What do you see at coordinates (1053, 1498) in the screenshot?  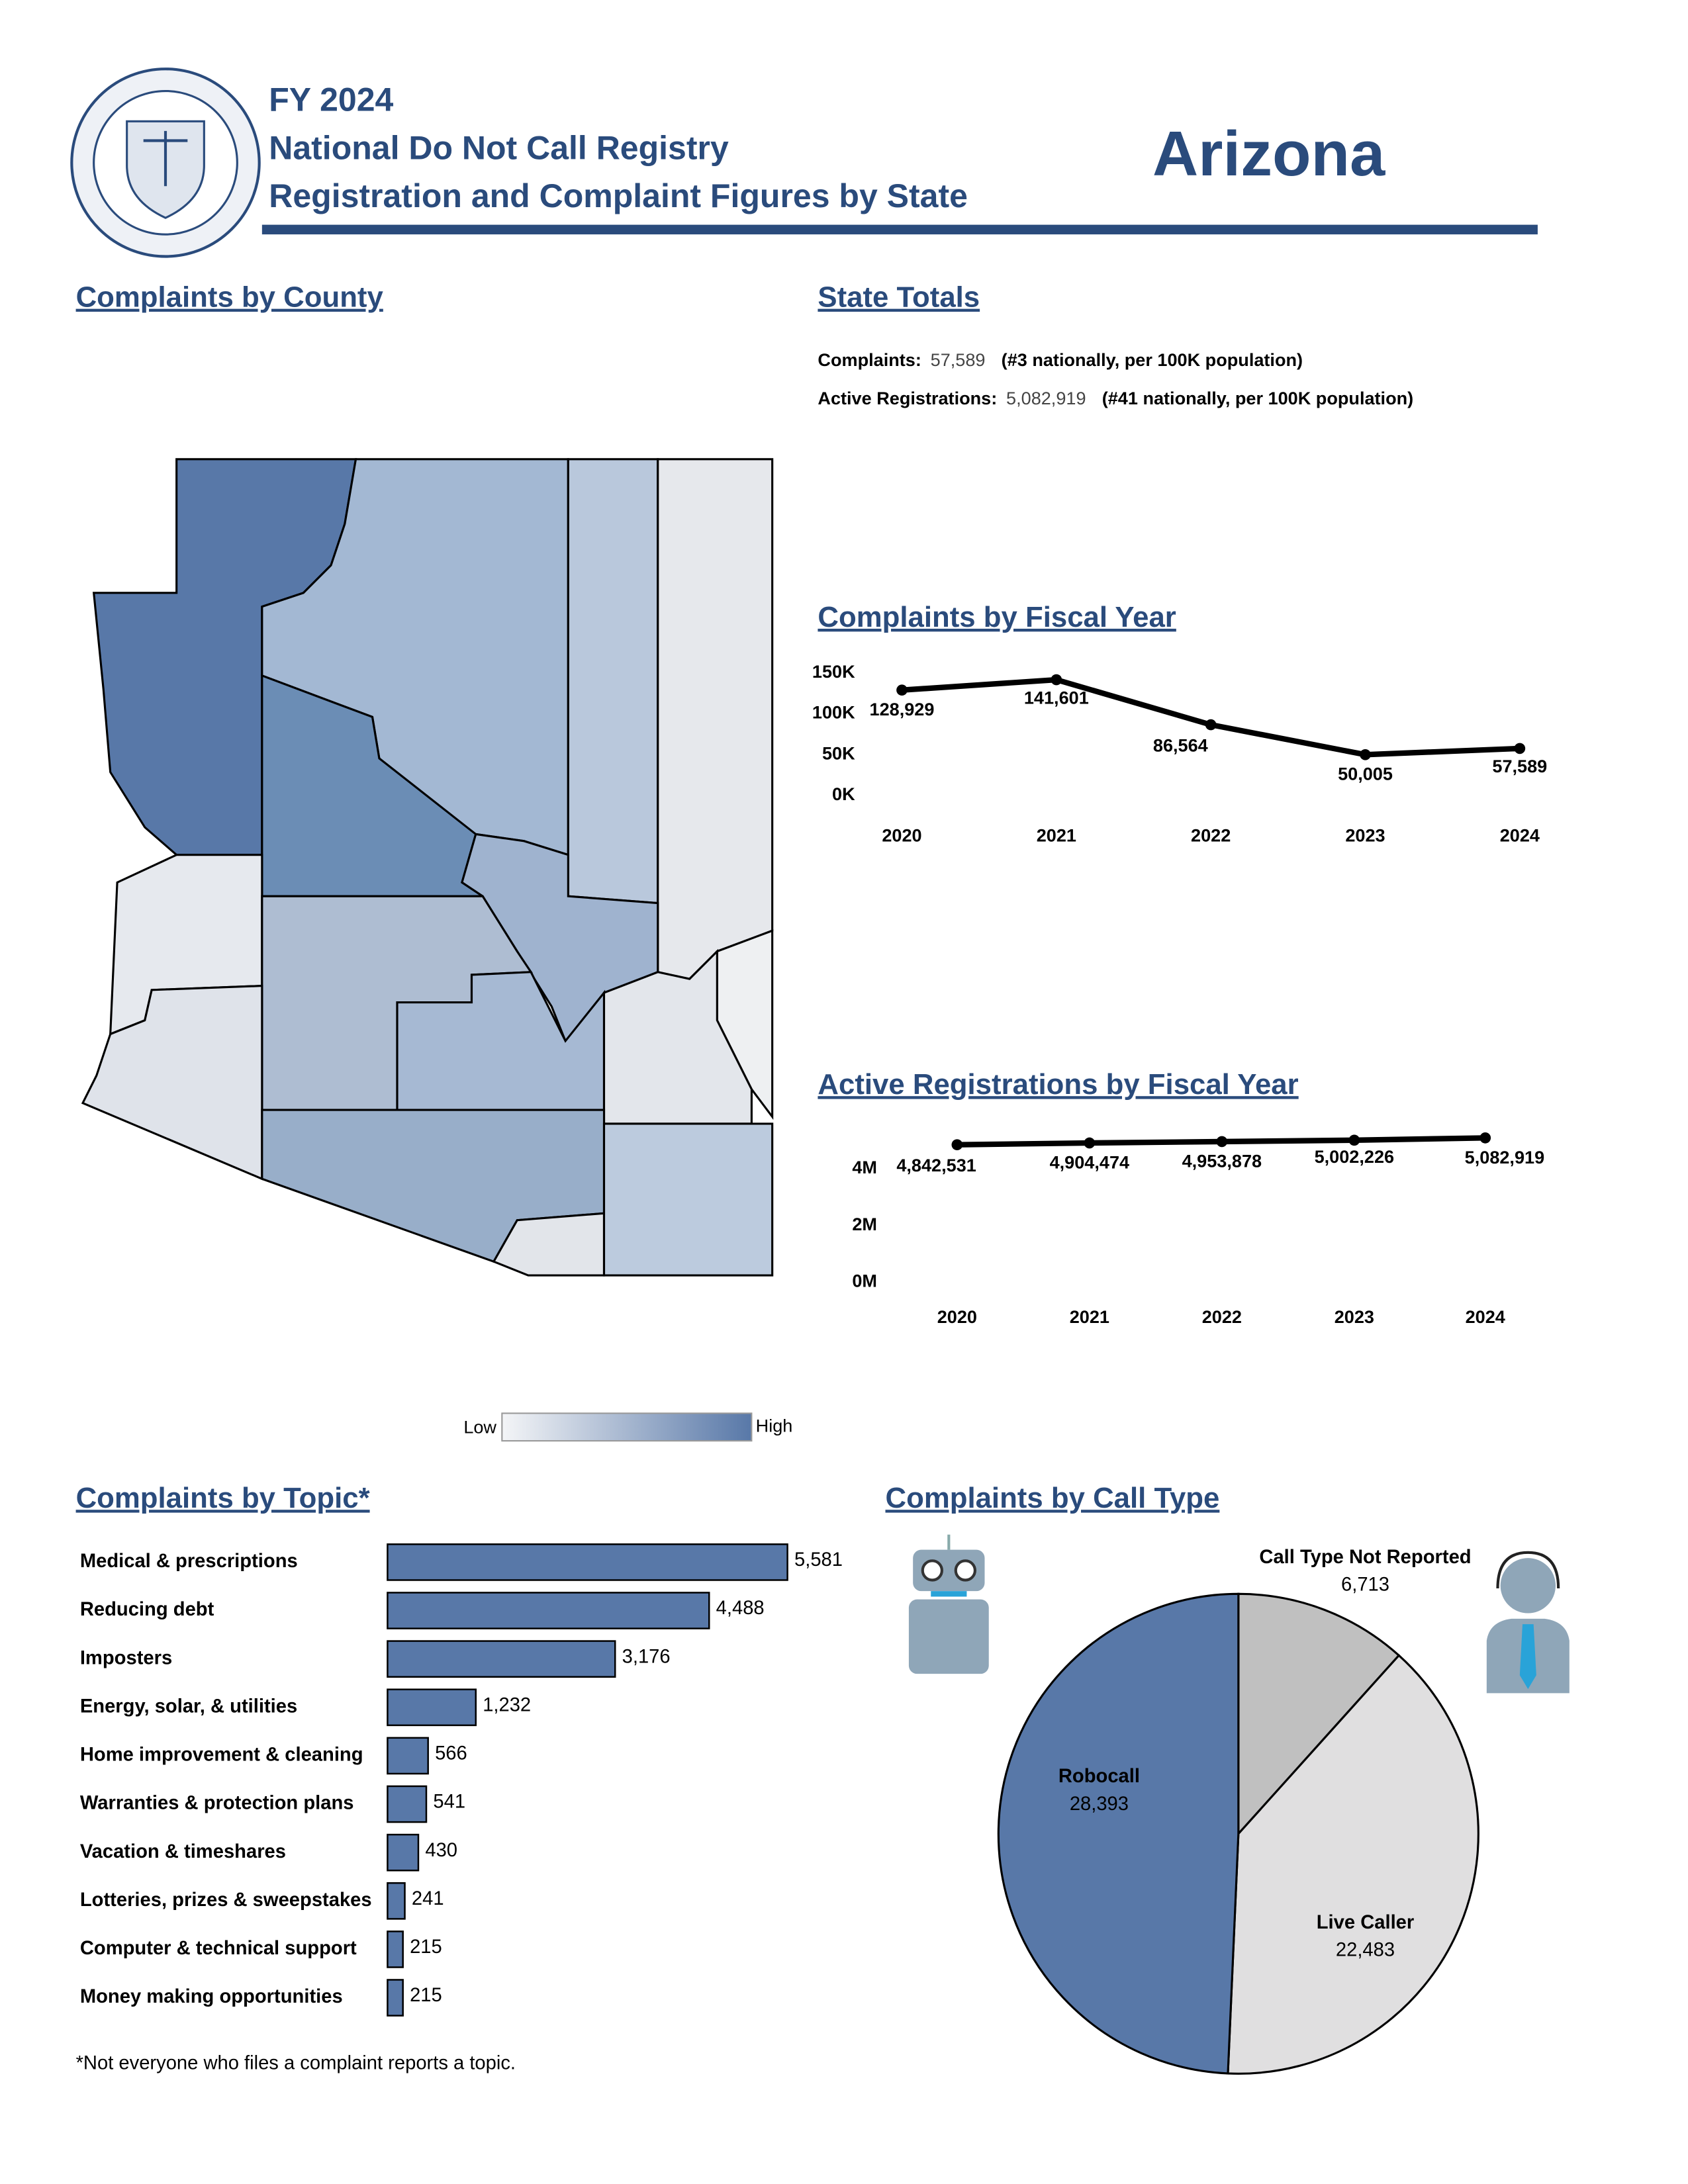 I see `chart-title: Complaints by Call Type` at bounding box center [1053, 1498].